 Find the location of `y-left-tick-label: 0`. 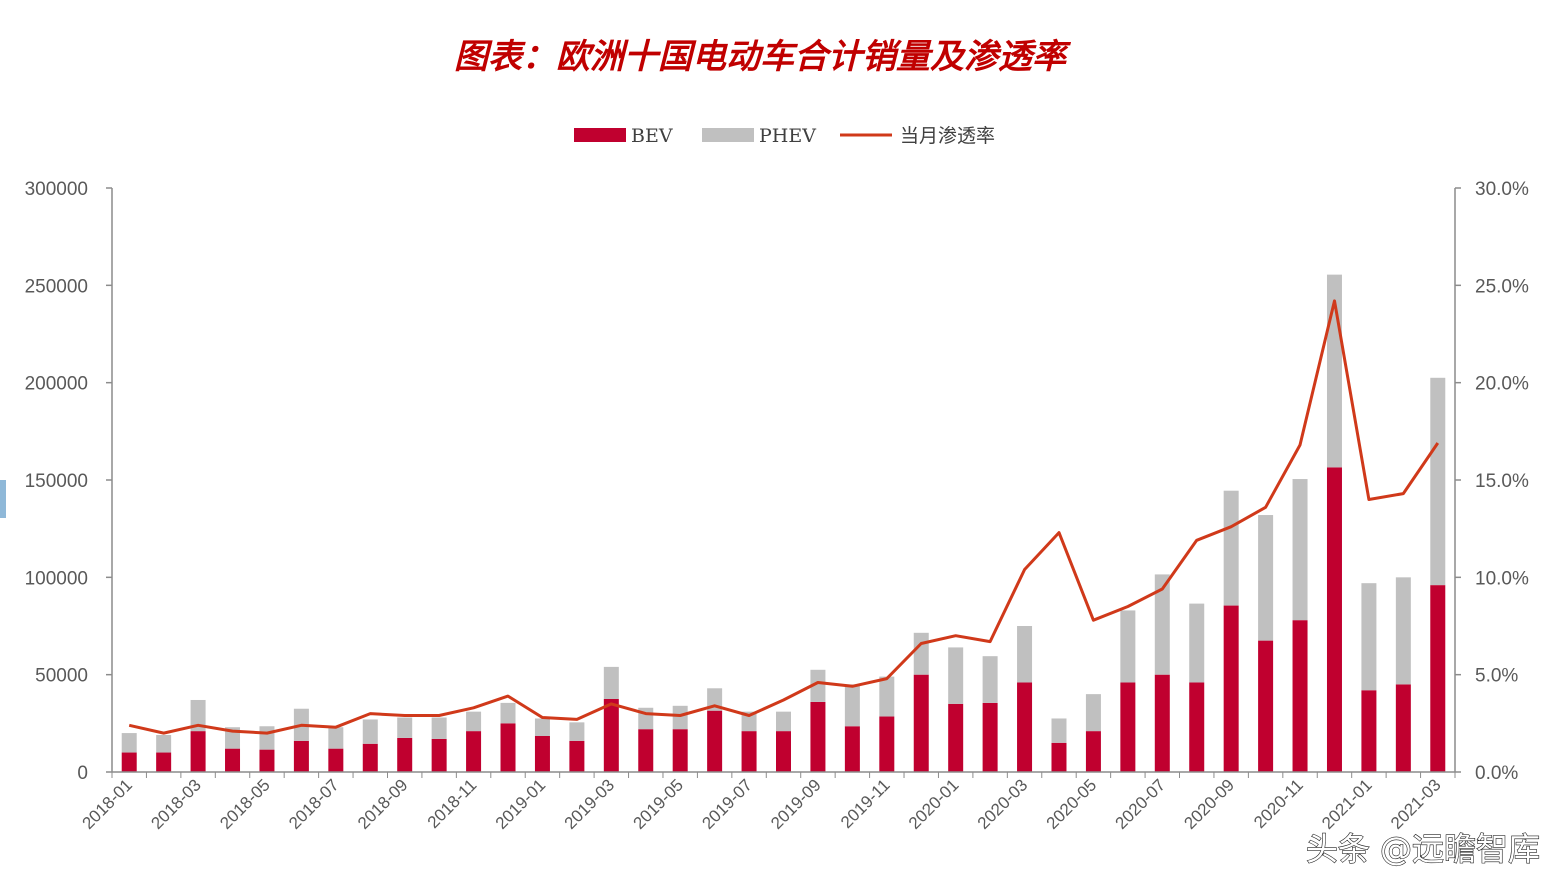

y-left-tick-label: 0 is located at coordinates (82, 773).